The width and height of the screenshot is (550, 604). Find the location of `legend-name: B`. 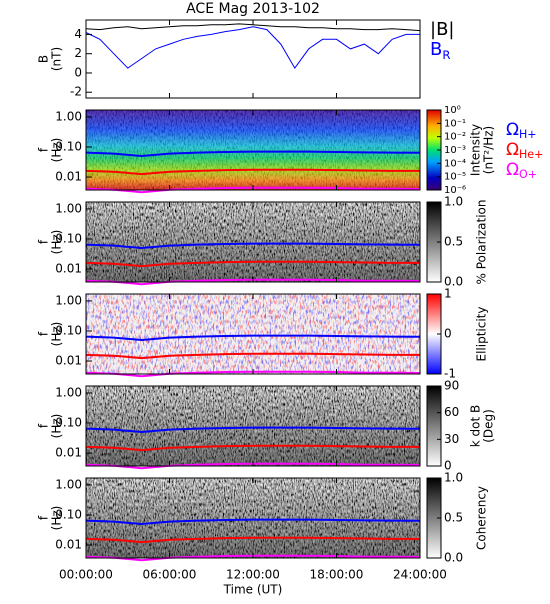

legend-name: B is located at coordinates (436, 49).